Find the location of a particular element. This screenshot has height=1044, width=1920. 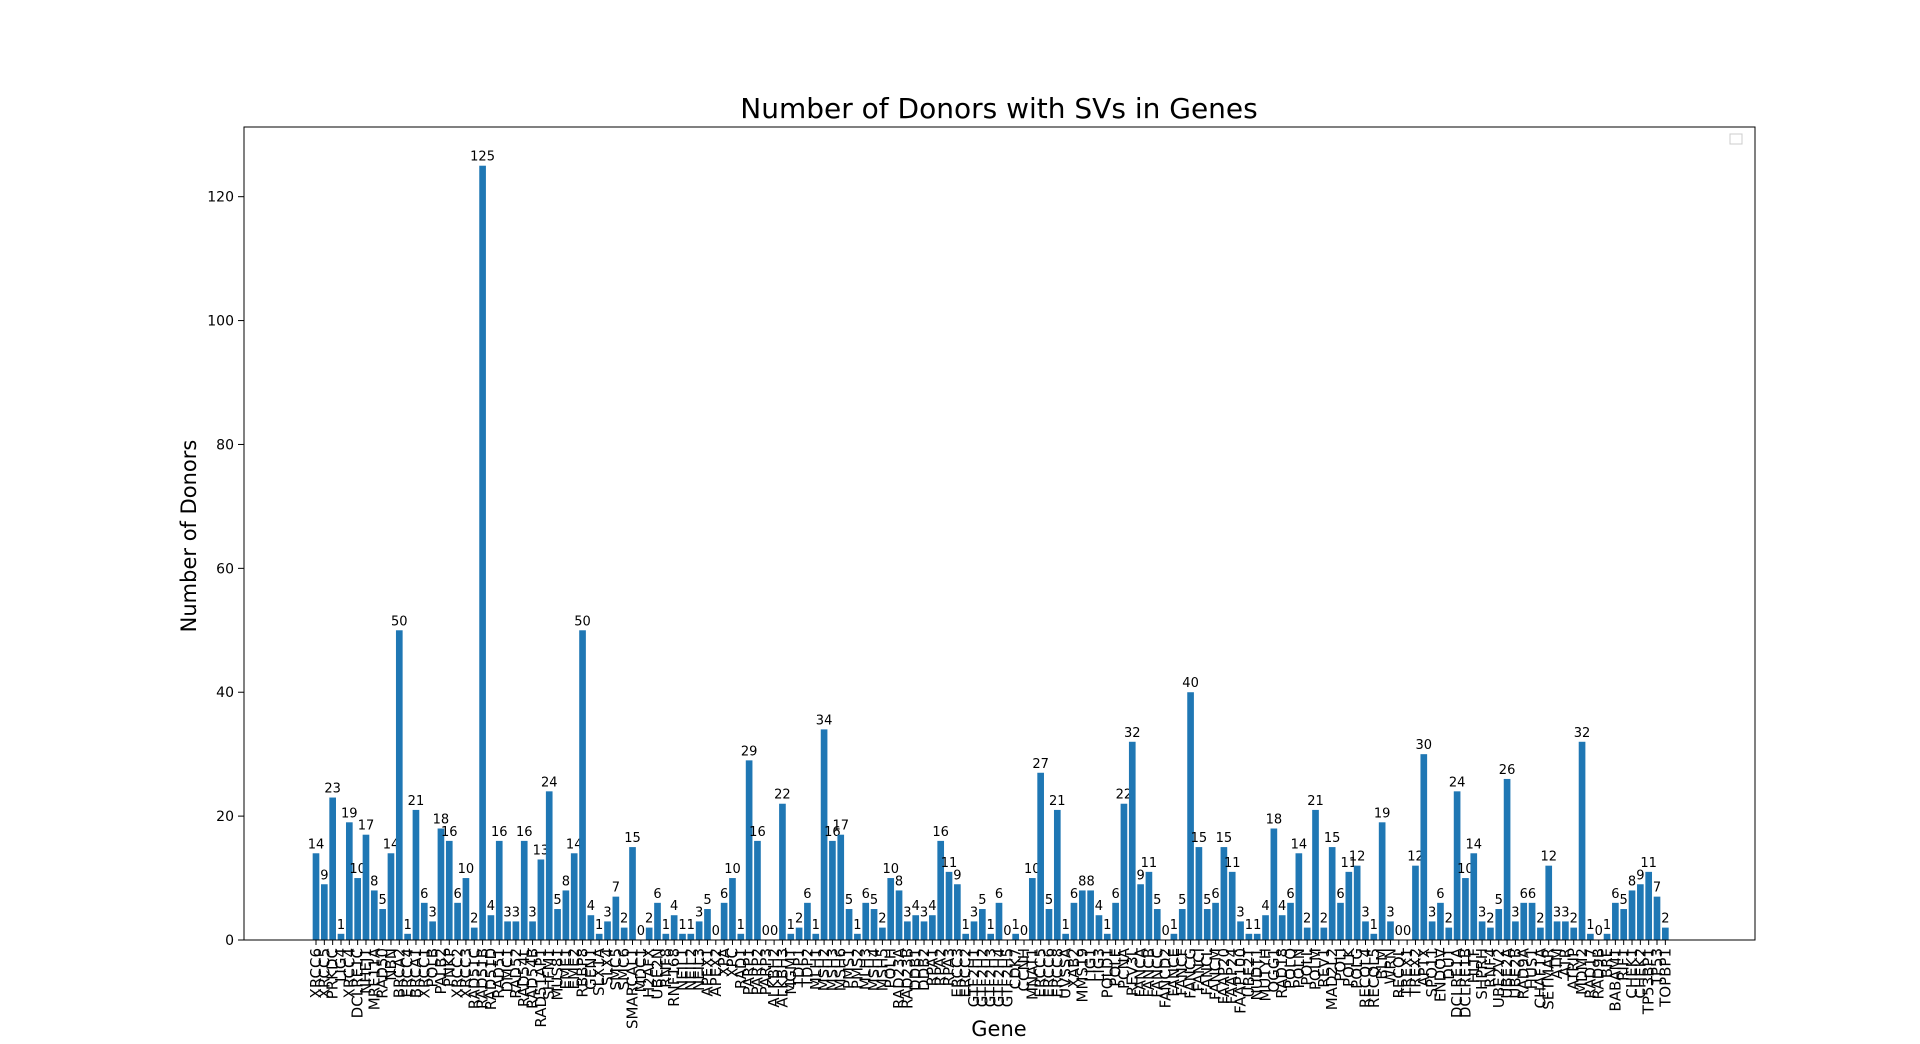

x-tick-label: FANCF is located at coordinates (1182, 972).